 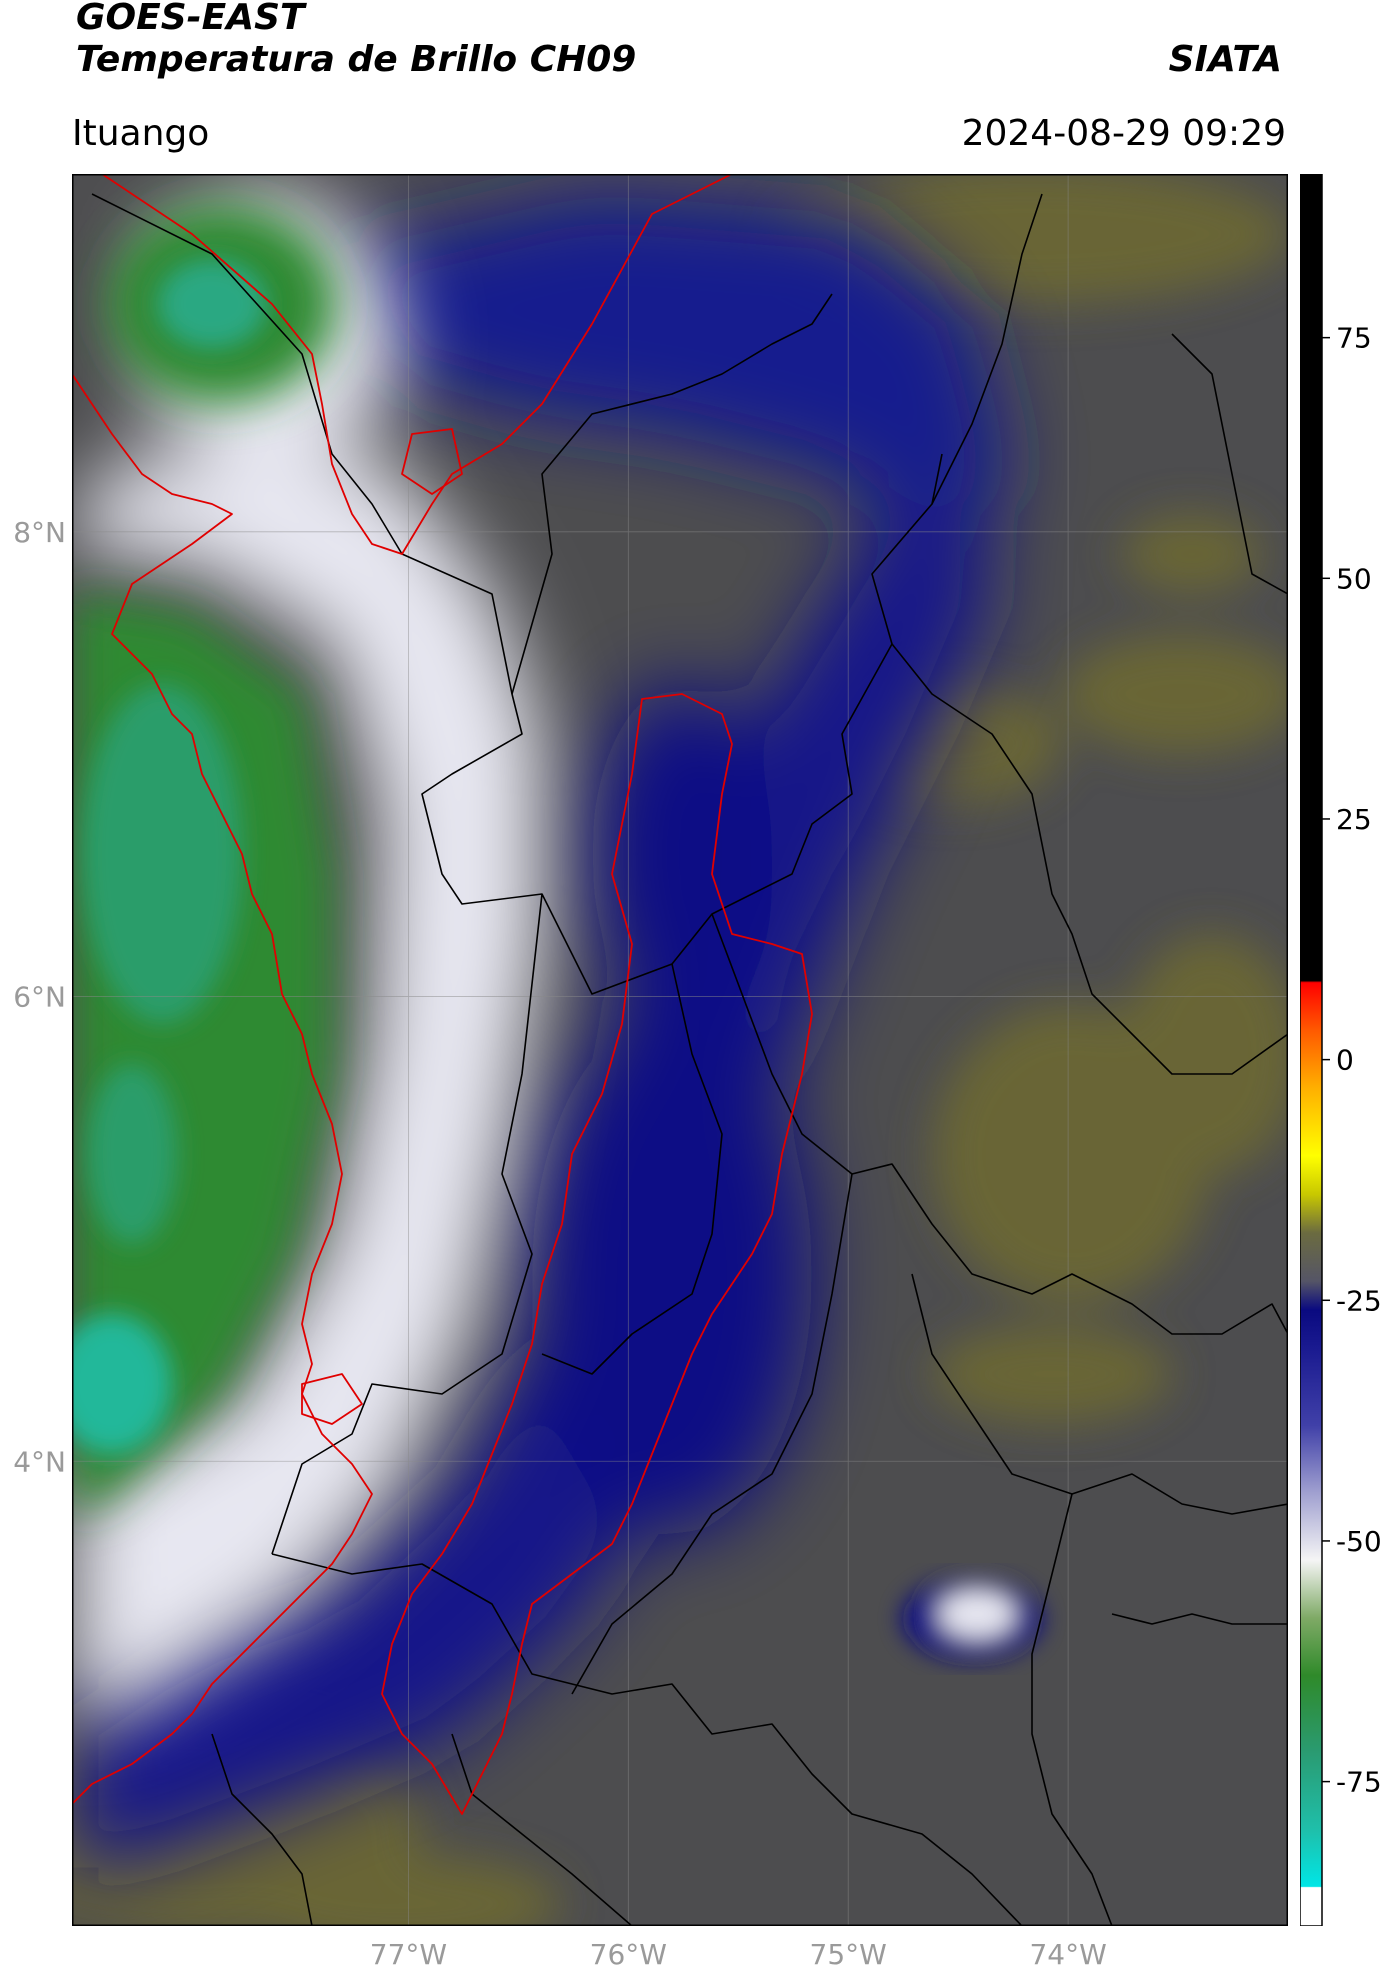 I want to click on temperature-colorbar: 75 50 25 0 -25 -50 -75, so click(x=1341, y=1050).